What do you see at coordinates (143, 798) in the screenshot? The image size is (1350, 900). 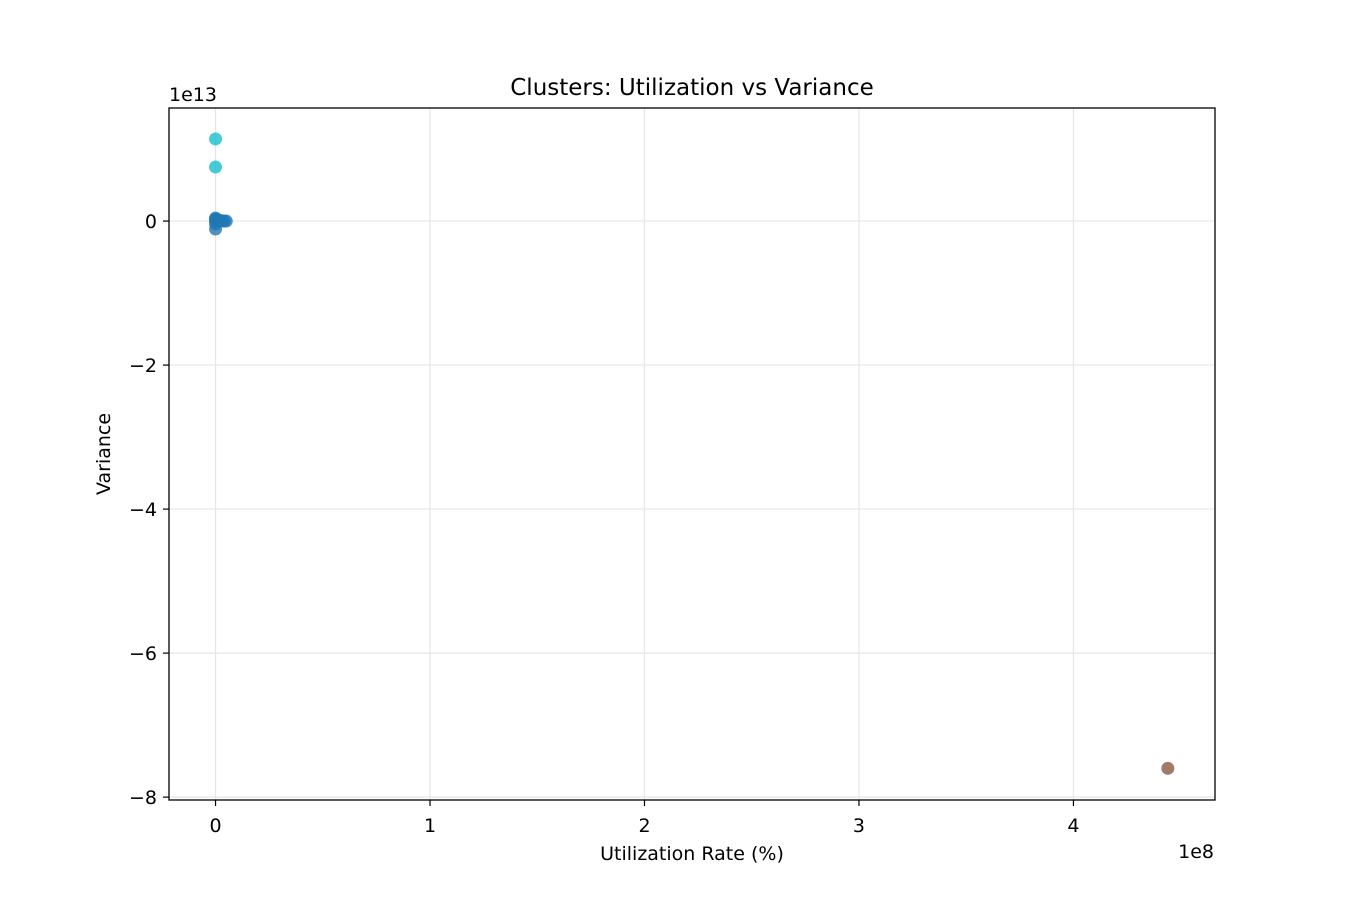 I see `y-tick-label: −8` at bounding box center [143, 798].